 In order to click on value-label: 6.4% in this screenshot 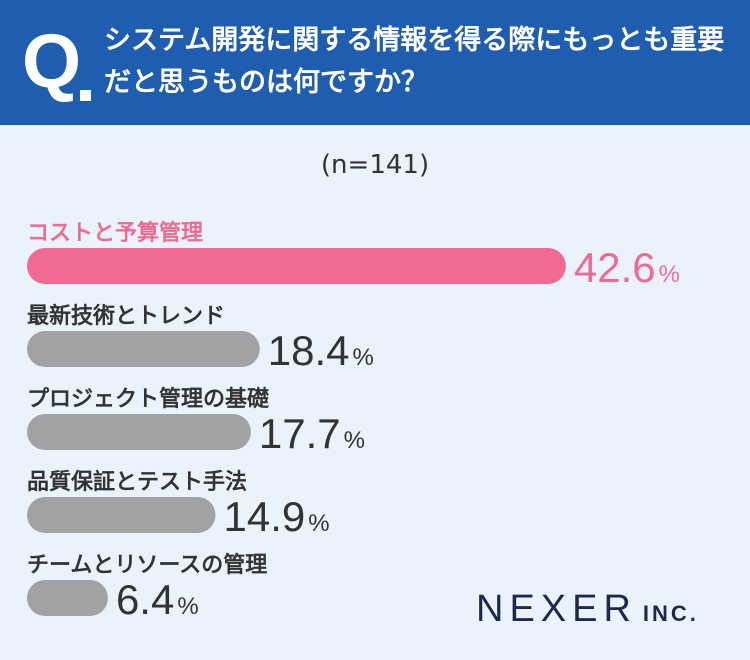, I will do `click(157, 599)`.